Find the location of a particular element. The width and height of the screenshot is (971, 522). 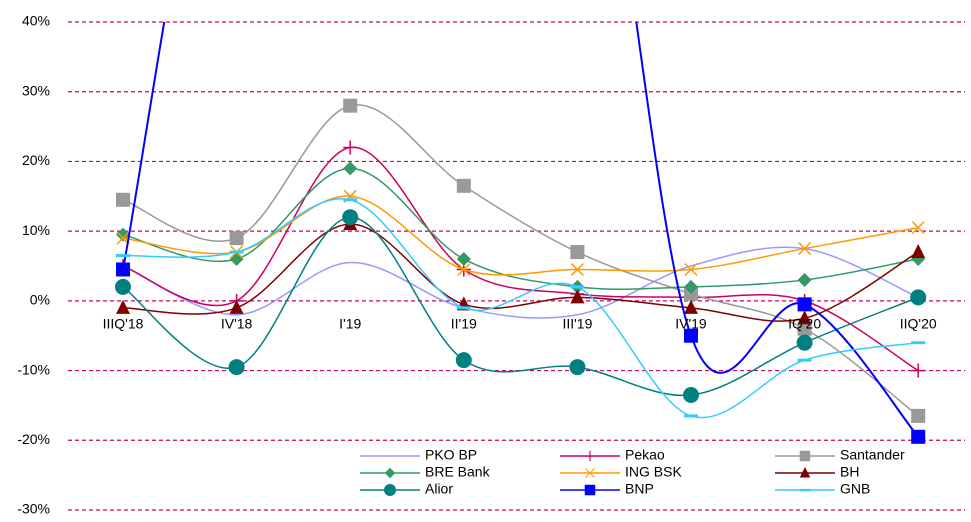

y-tick-label: 0% is located at coordinates (40, 300).